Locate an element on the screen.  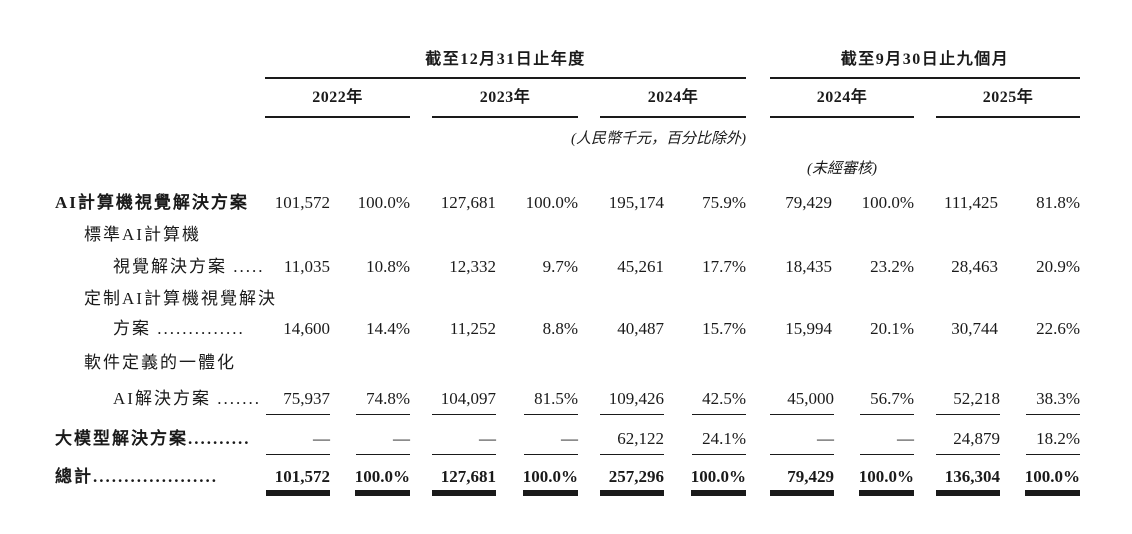
percent-cell: 38.3% is located at coordinates (1039, 398).